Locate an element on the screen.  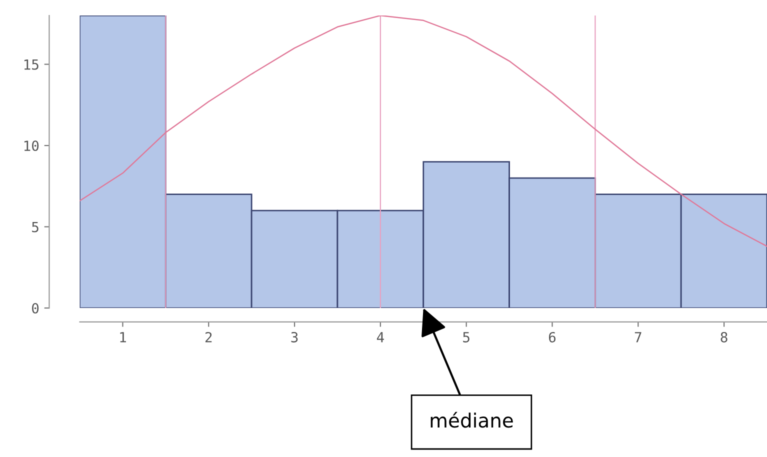
y-tick-label: 5 is located at coordinates (35, 227).